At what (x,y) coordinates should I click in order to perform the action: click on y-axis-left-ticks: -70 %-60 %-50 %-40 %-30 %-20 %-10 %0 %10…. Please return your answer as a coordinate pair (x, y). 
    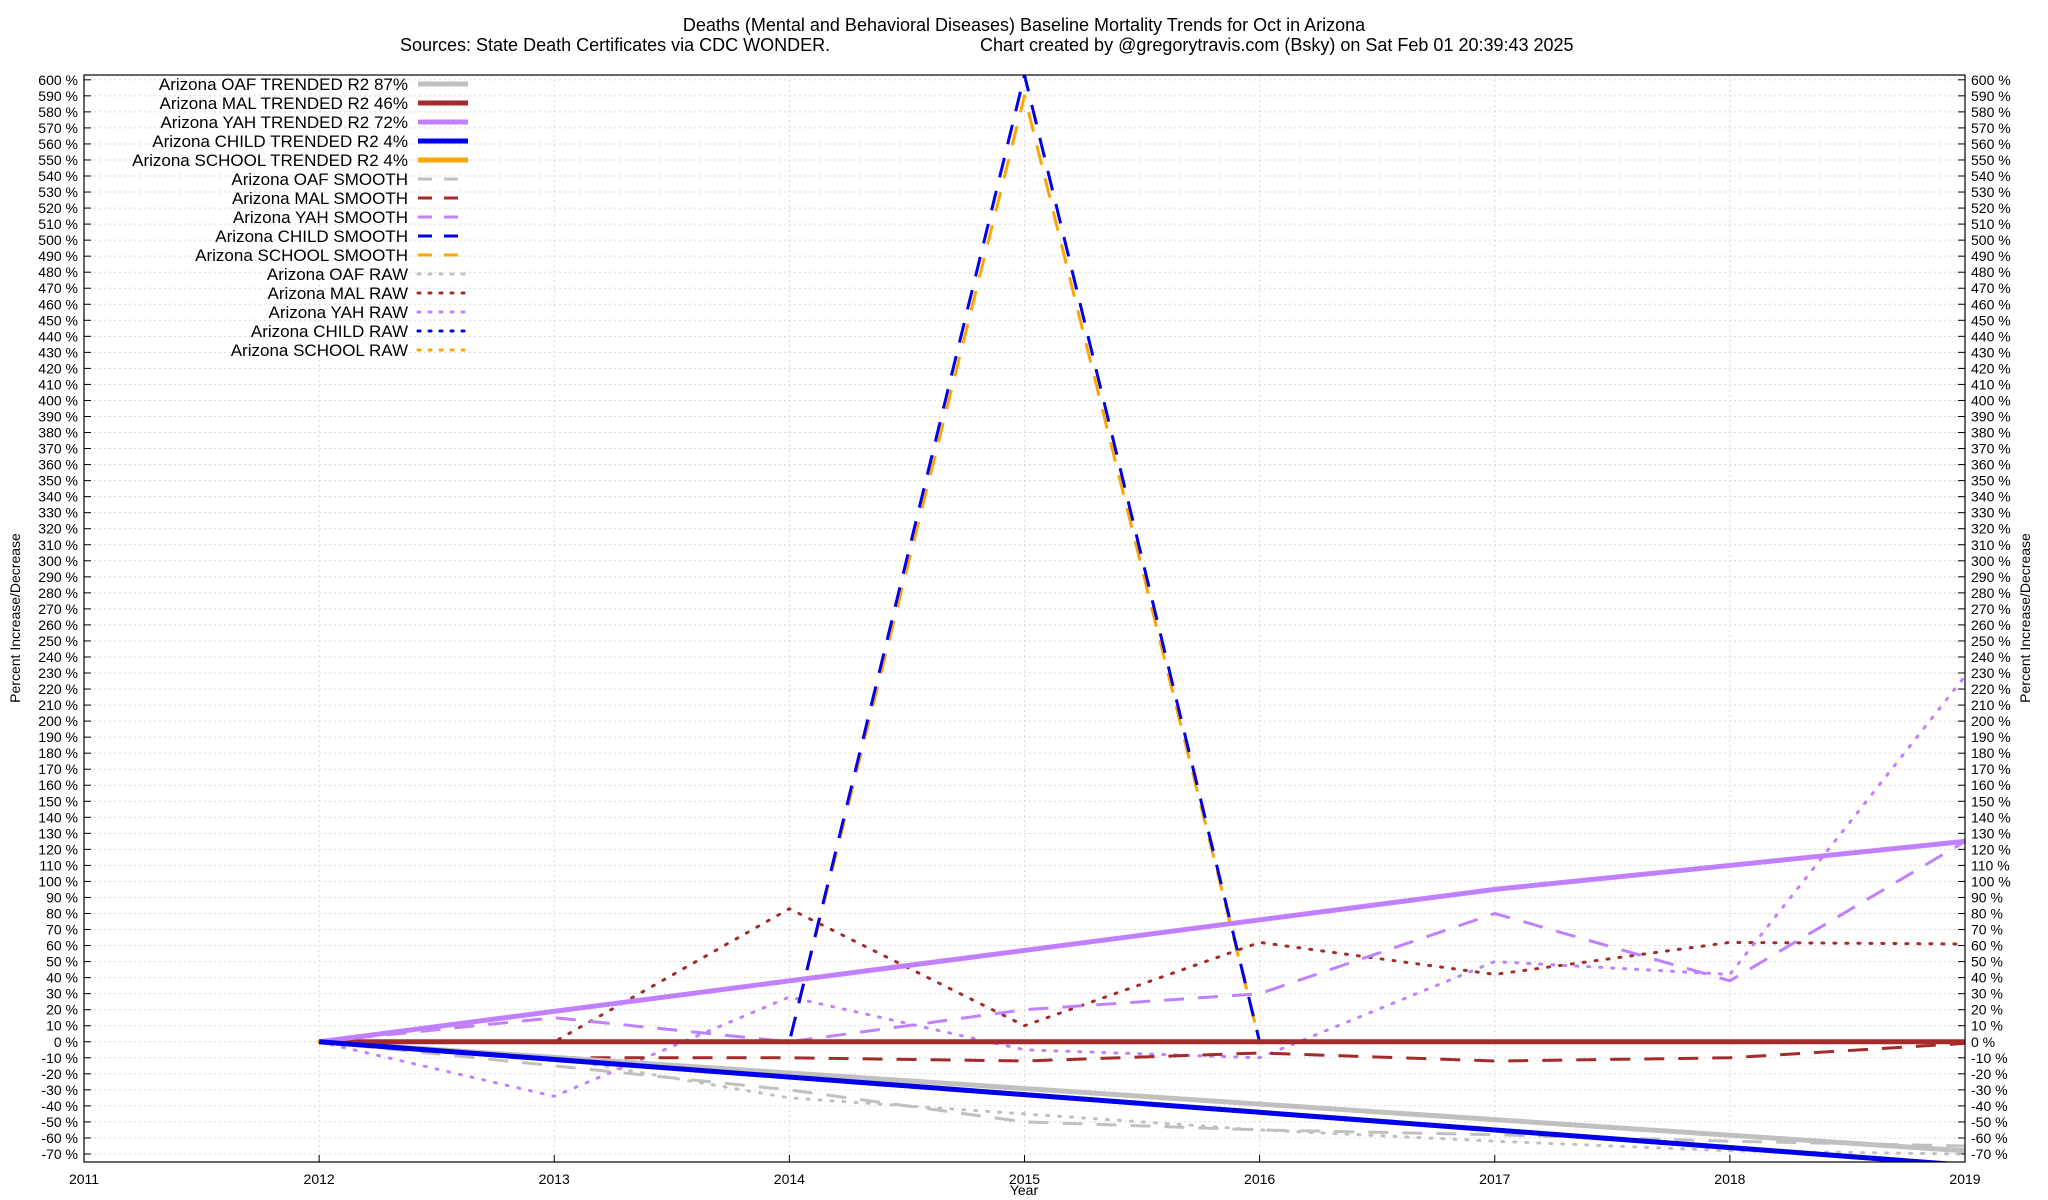
    Looking at the image, I should click on (64, 617).